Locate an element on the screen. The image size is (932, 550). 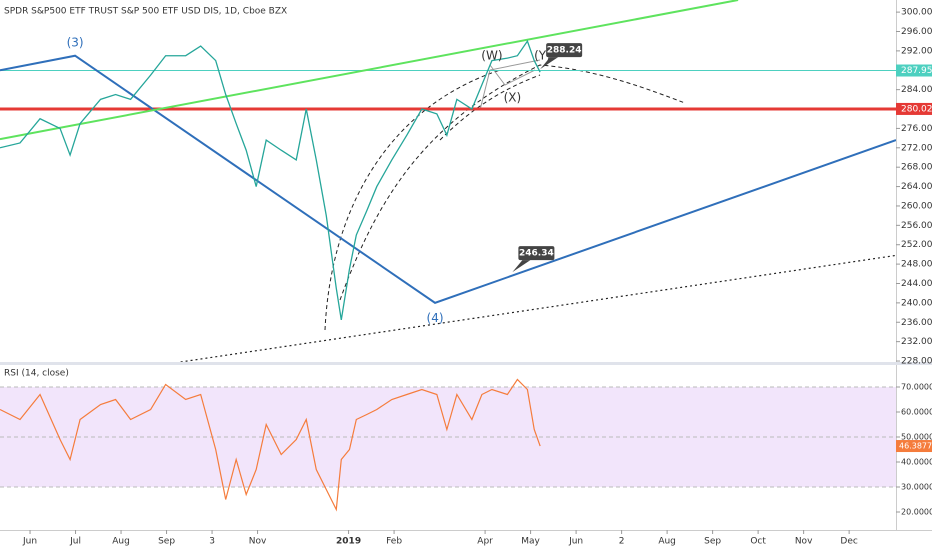
time-axis-border is located at coordinates (466, 530).